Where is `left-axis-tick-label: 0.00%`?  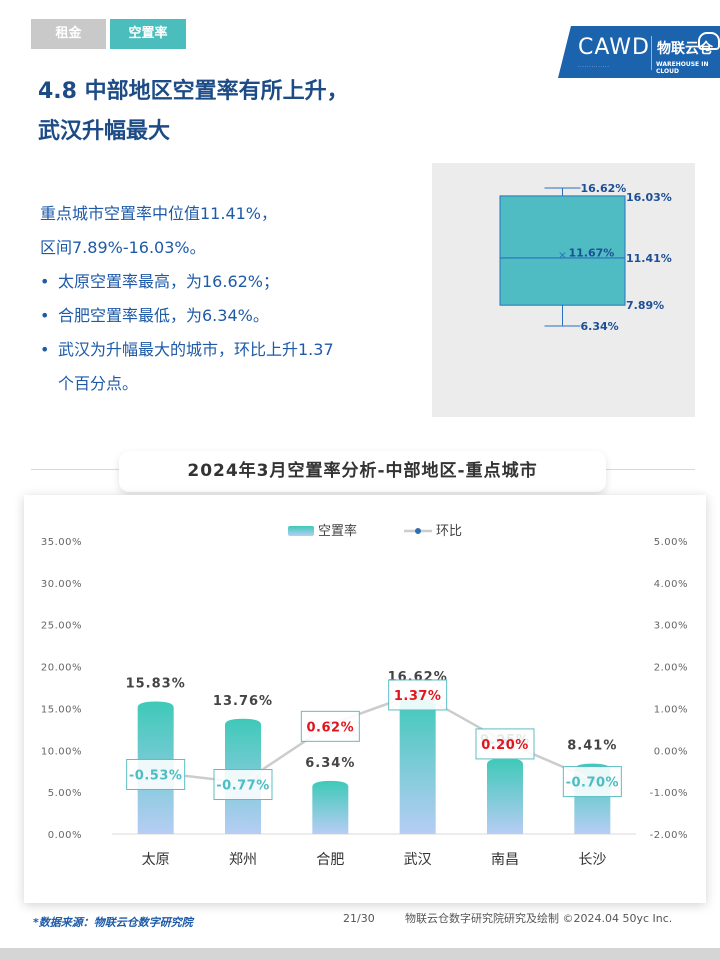
left-axis-tick-label: 0.00% is located at coordinates (65, 835).